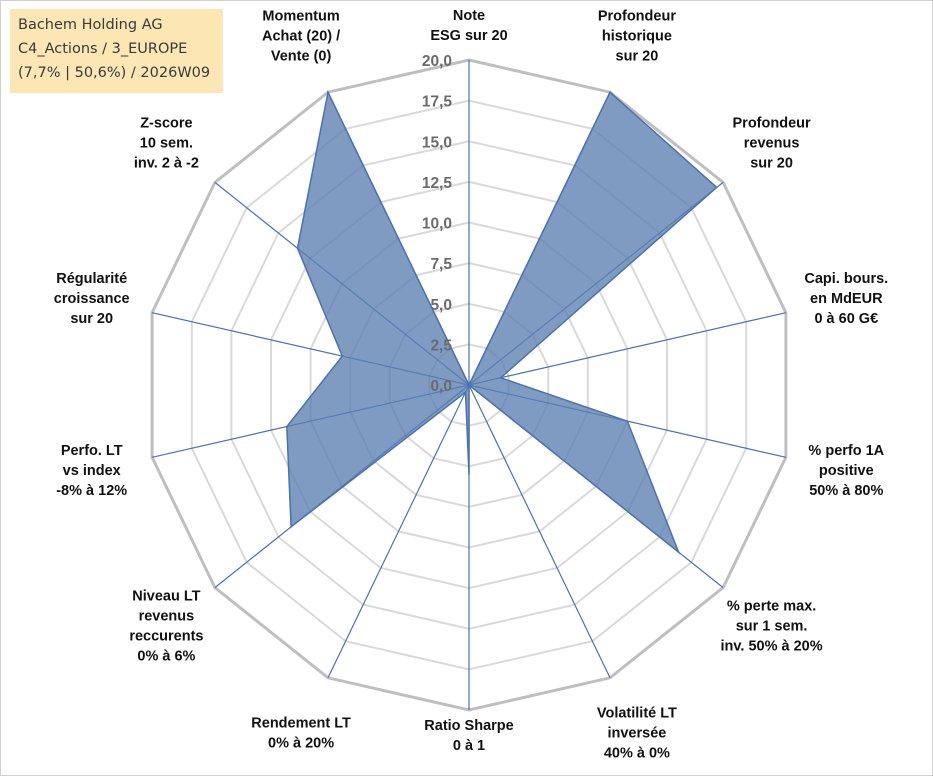 The image size is (933, 776). I want to click on axis-label-8: Rendement LT 0% à 20%, so click(301, 734).